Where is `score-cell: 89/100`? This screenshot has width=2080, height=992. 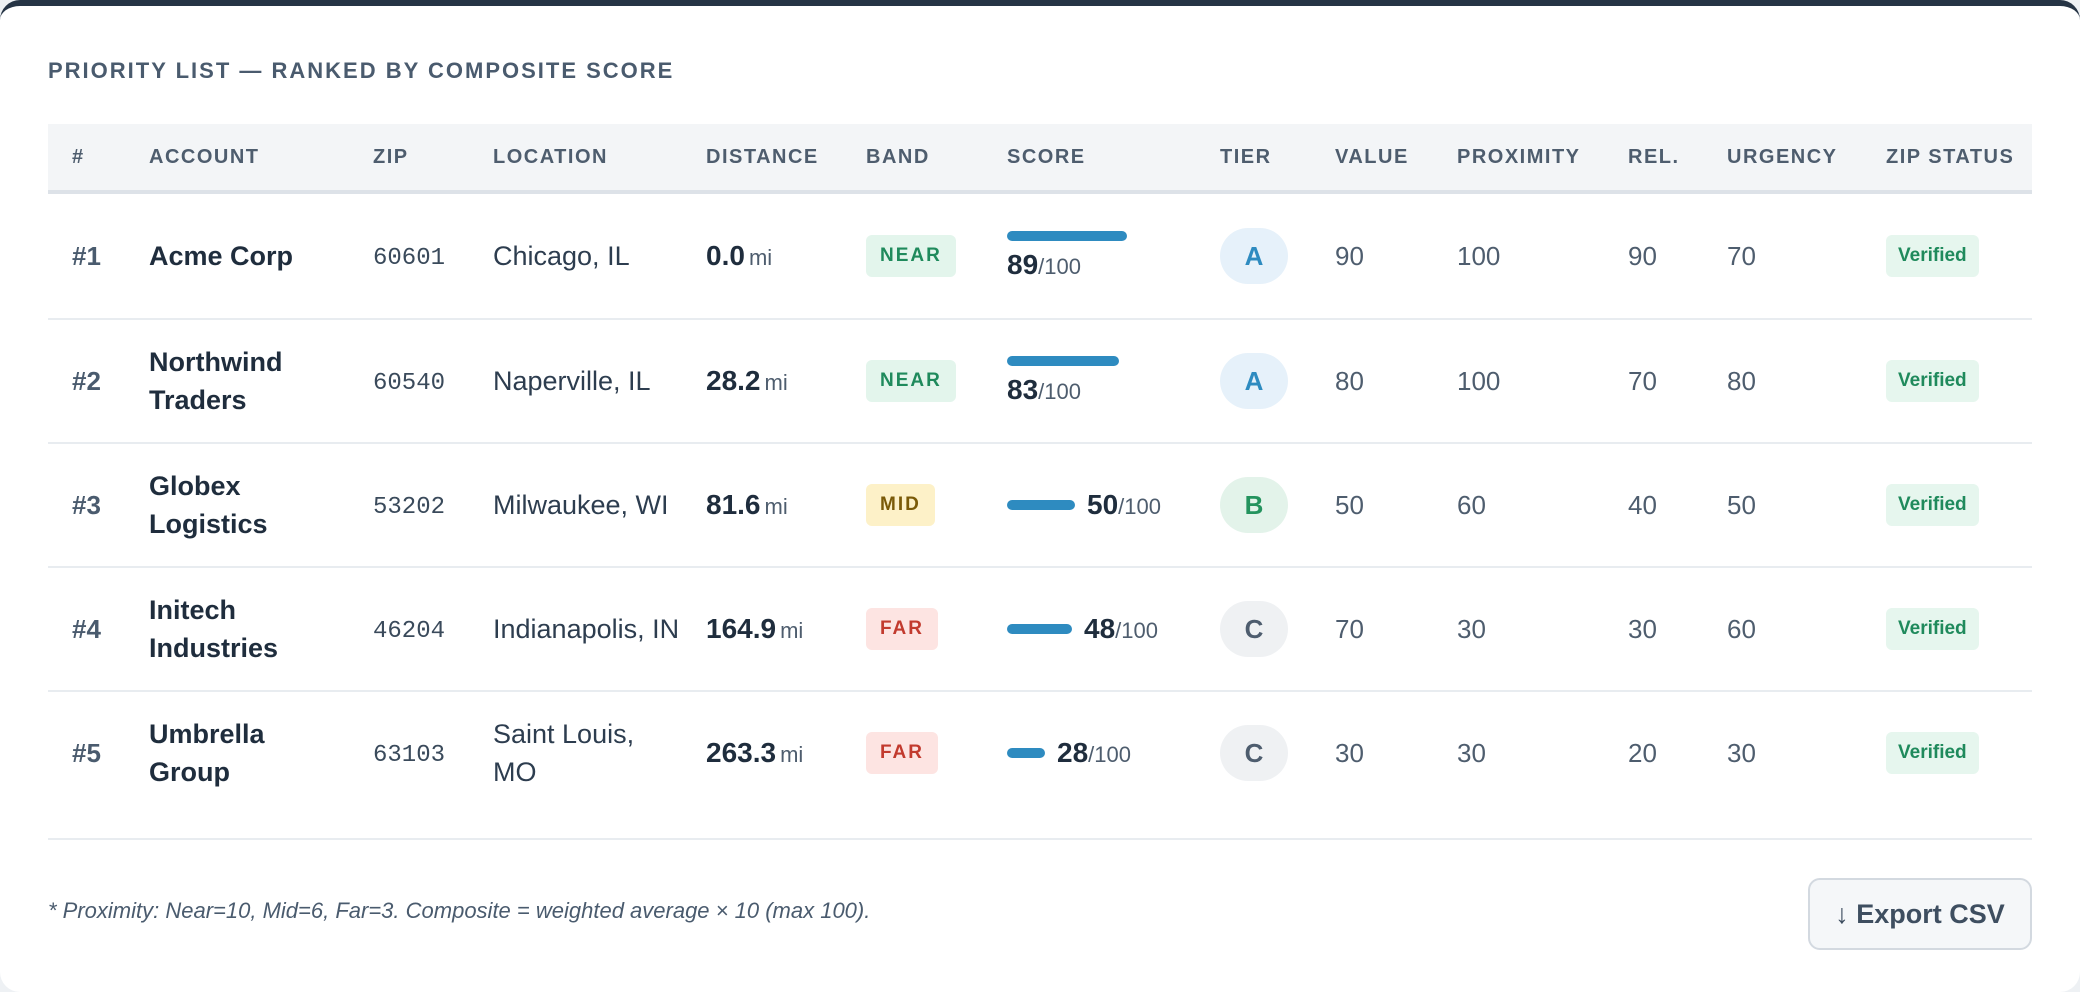
score-cell: 89/100 is located at coordinates (1101, 256).